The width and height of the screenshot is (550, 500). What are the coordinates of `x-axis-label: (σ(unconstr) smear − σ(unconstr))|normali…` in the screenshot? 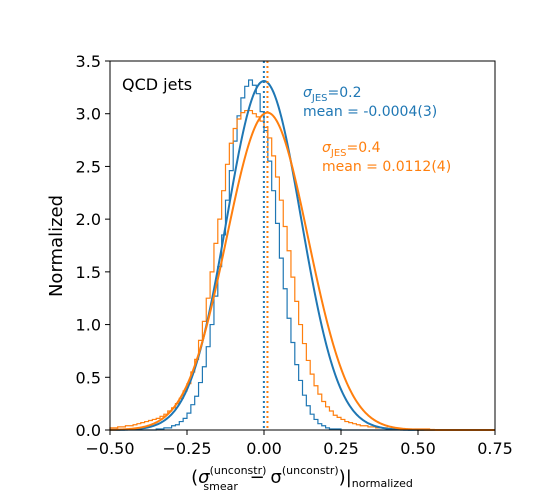 It's located at (302, 478).